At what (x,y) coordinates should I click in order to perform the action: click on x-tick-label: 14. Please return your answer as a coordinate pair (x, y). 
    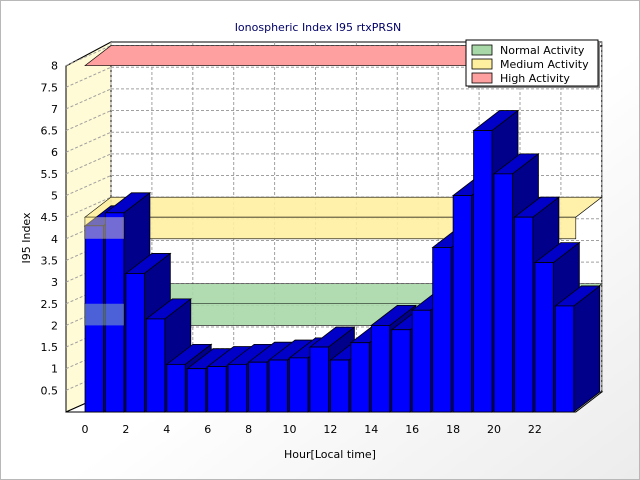
    Looking at the image, I should click on (371, 429).